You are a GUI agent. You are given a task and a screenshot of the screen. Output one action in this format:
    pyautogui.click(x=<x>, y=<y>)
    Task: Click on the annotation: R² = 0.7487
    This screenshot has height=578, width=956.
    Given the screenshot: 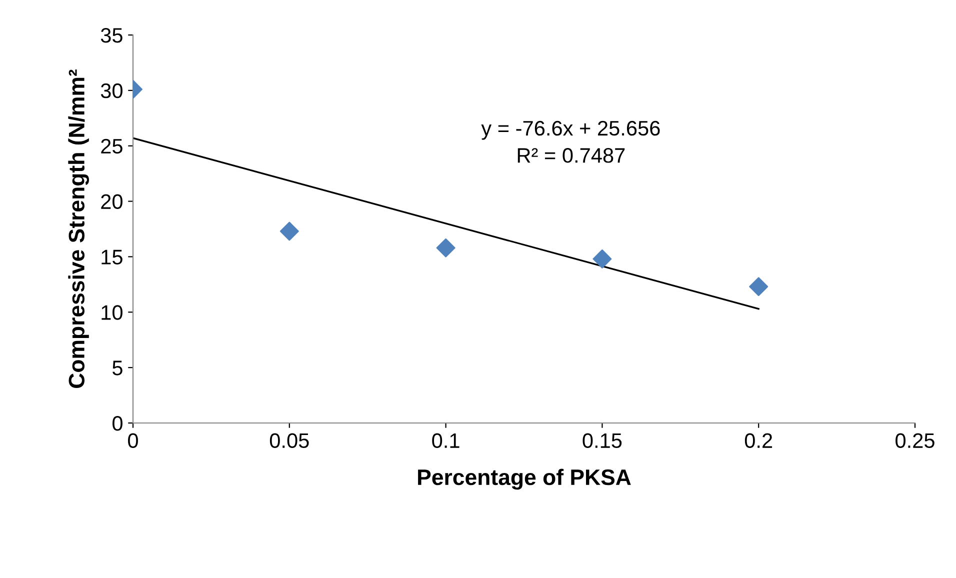 What is the action you would take?
    pyautogui.click(x=571, y=155)
    